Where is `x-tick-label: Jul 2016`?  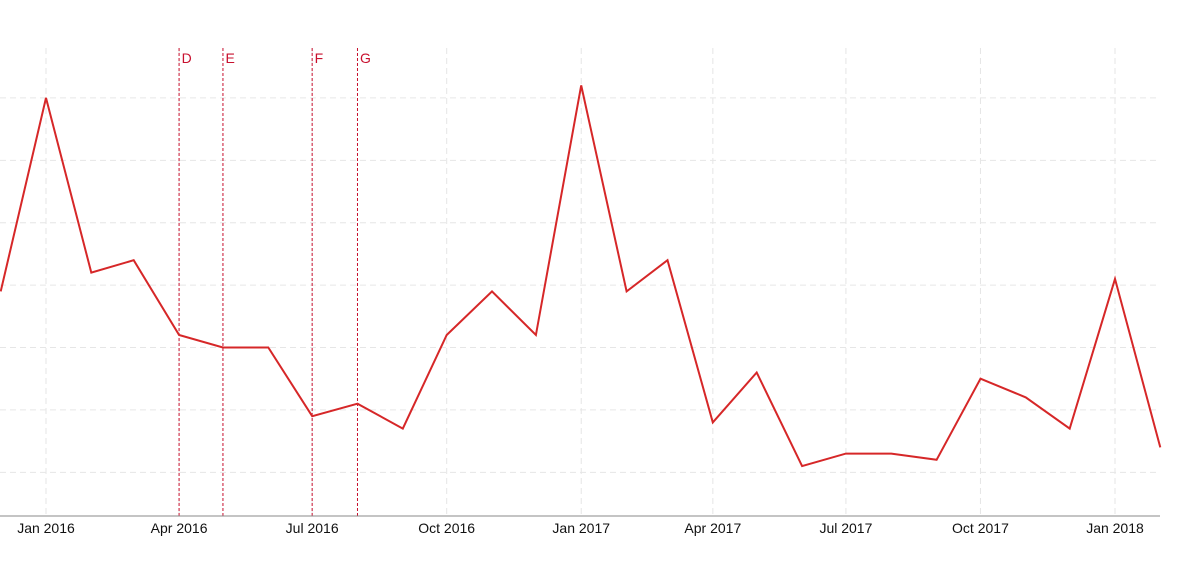 x-tick-label: Jul 2016 is located at coordinates (312, 528).